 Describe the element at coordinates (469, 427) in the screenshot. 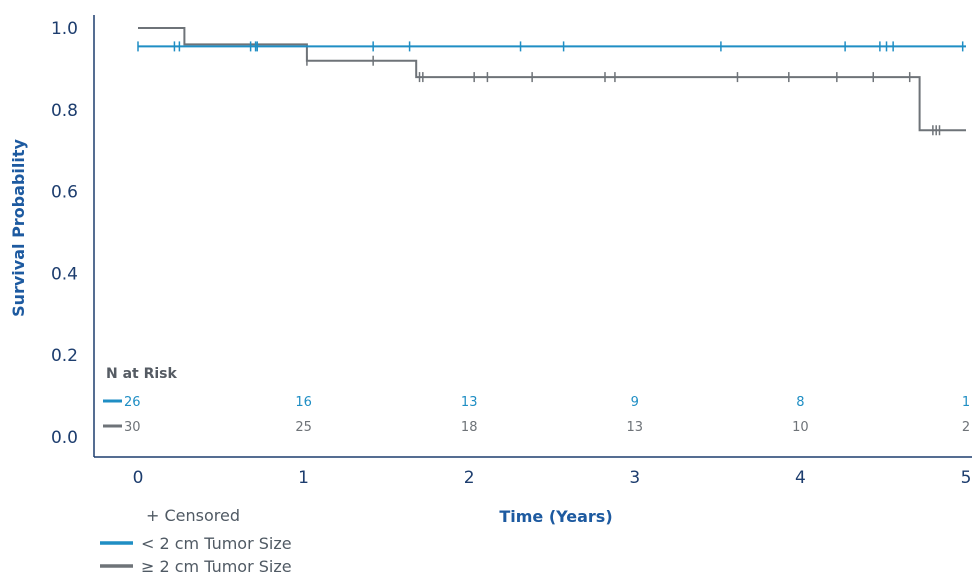

I see `risk-count: 18` at that location.